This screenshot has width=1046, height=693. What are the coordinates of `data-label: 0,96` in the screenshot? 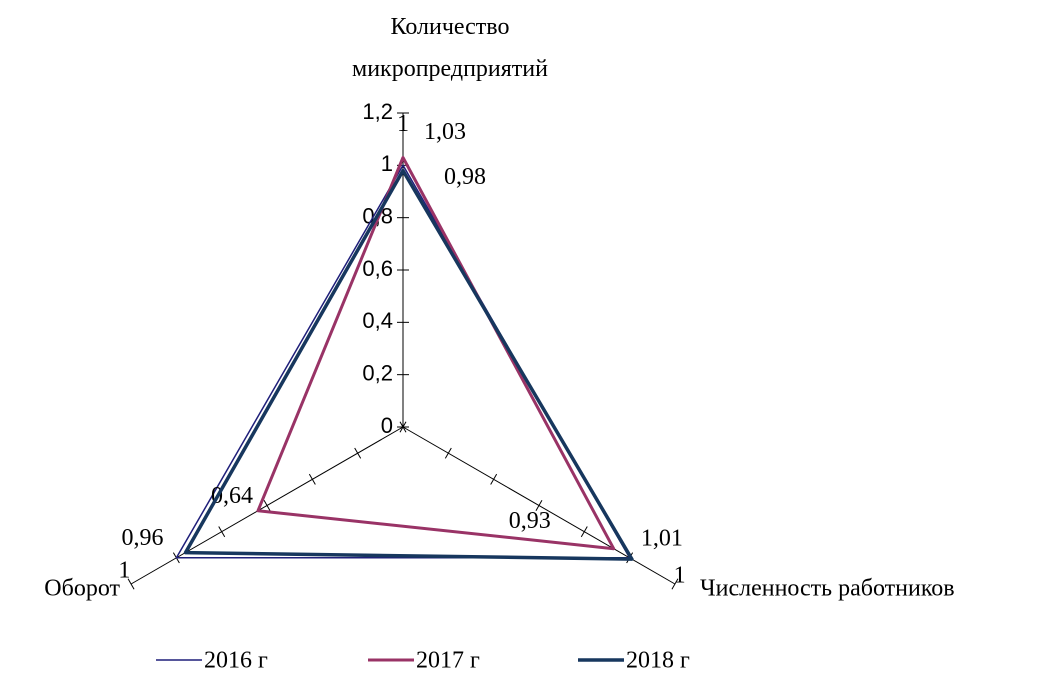 It's located at (142, 538).